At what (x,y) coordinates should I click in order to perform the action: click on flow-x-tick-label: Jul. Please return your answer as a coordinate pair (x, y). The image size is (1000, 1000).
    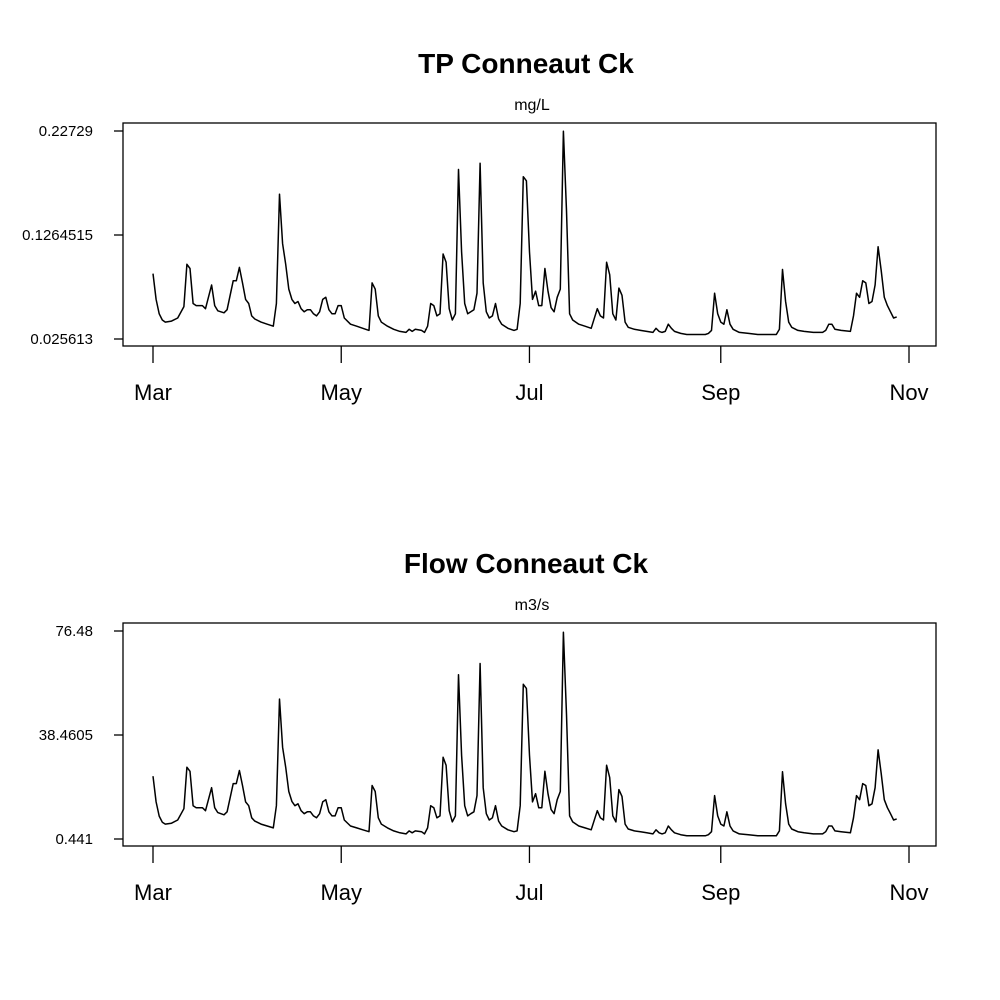
    Looking at the image, I should click on (529, 892).